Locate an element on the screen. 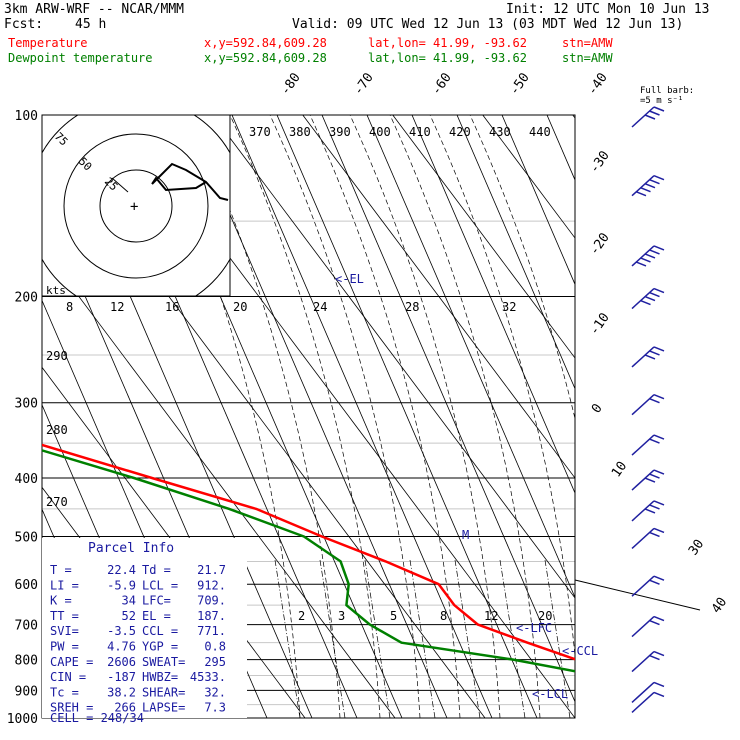  theta-label: 270 is located at coordinates (57, 502).